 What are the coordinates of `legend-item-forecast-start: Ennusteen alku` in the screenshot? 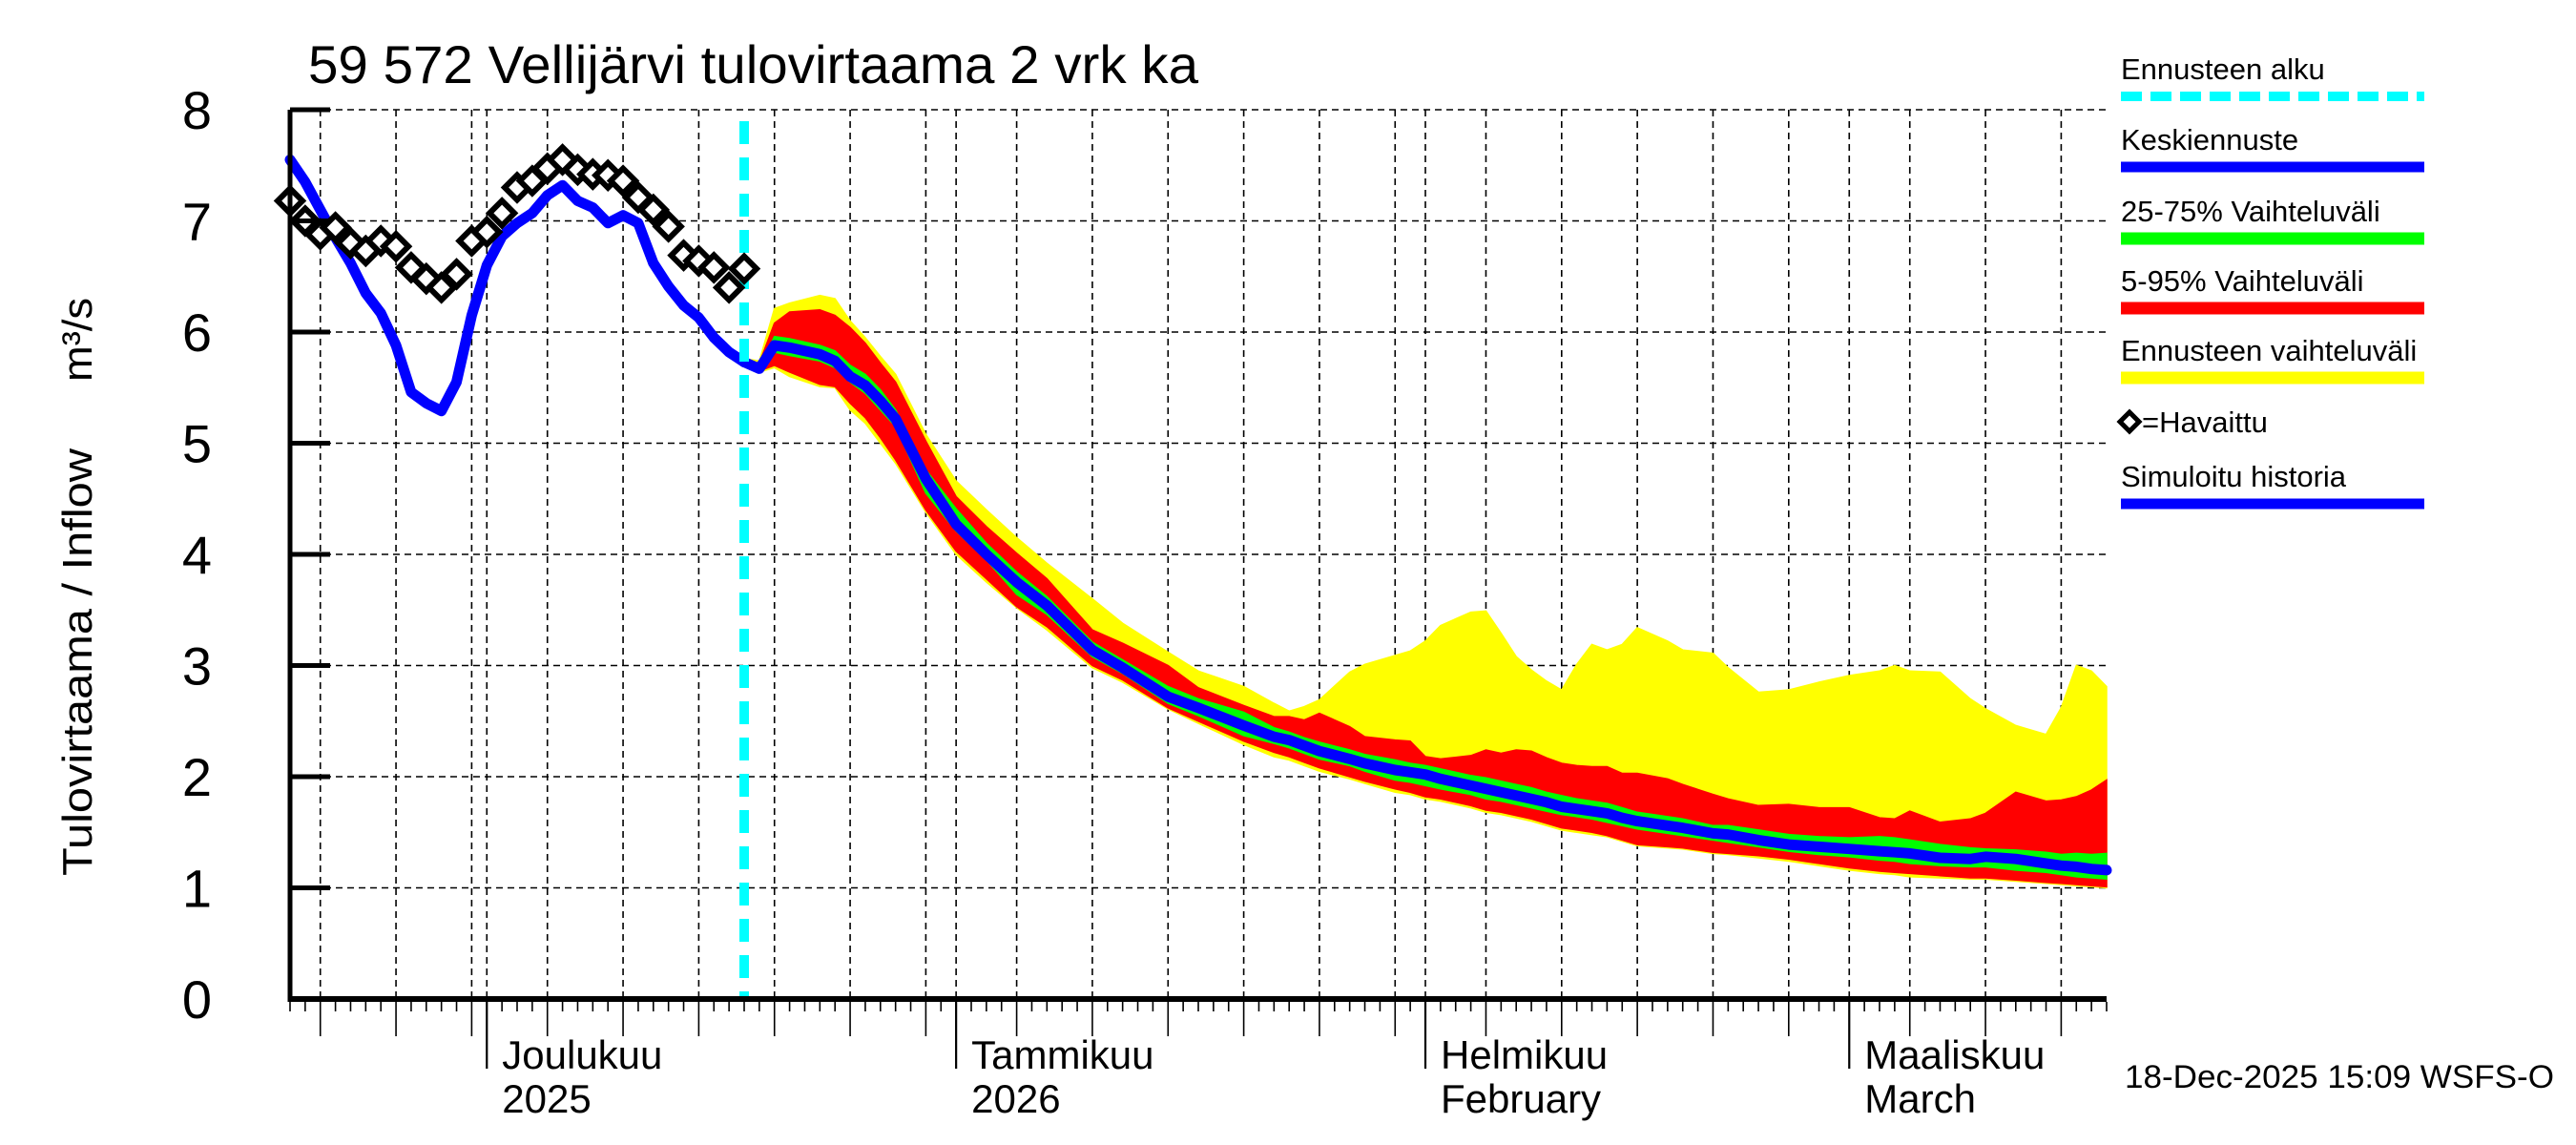 It's located at (2272, 76).